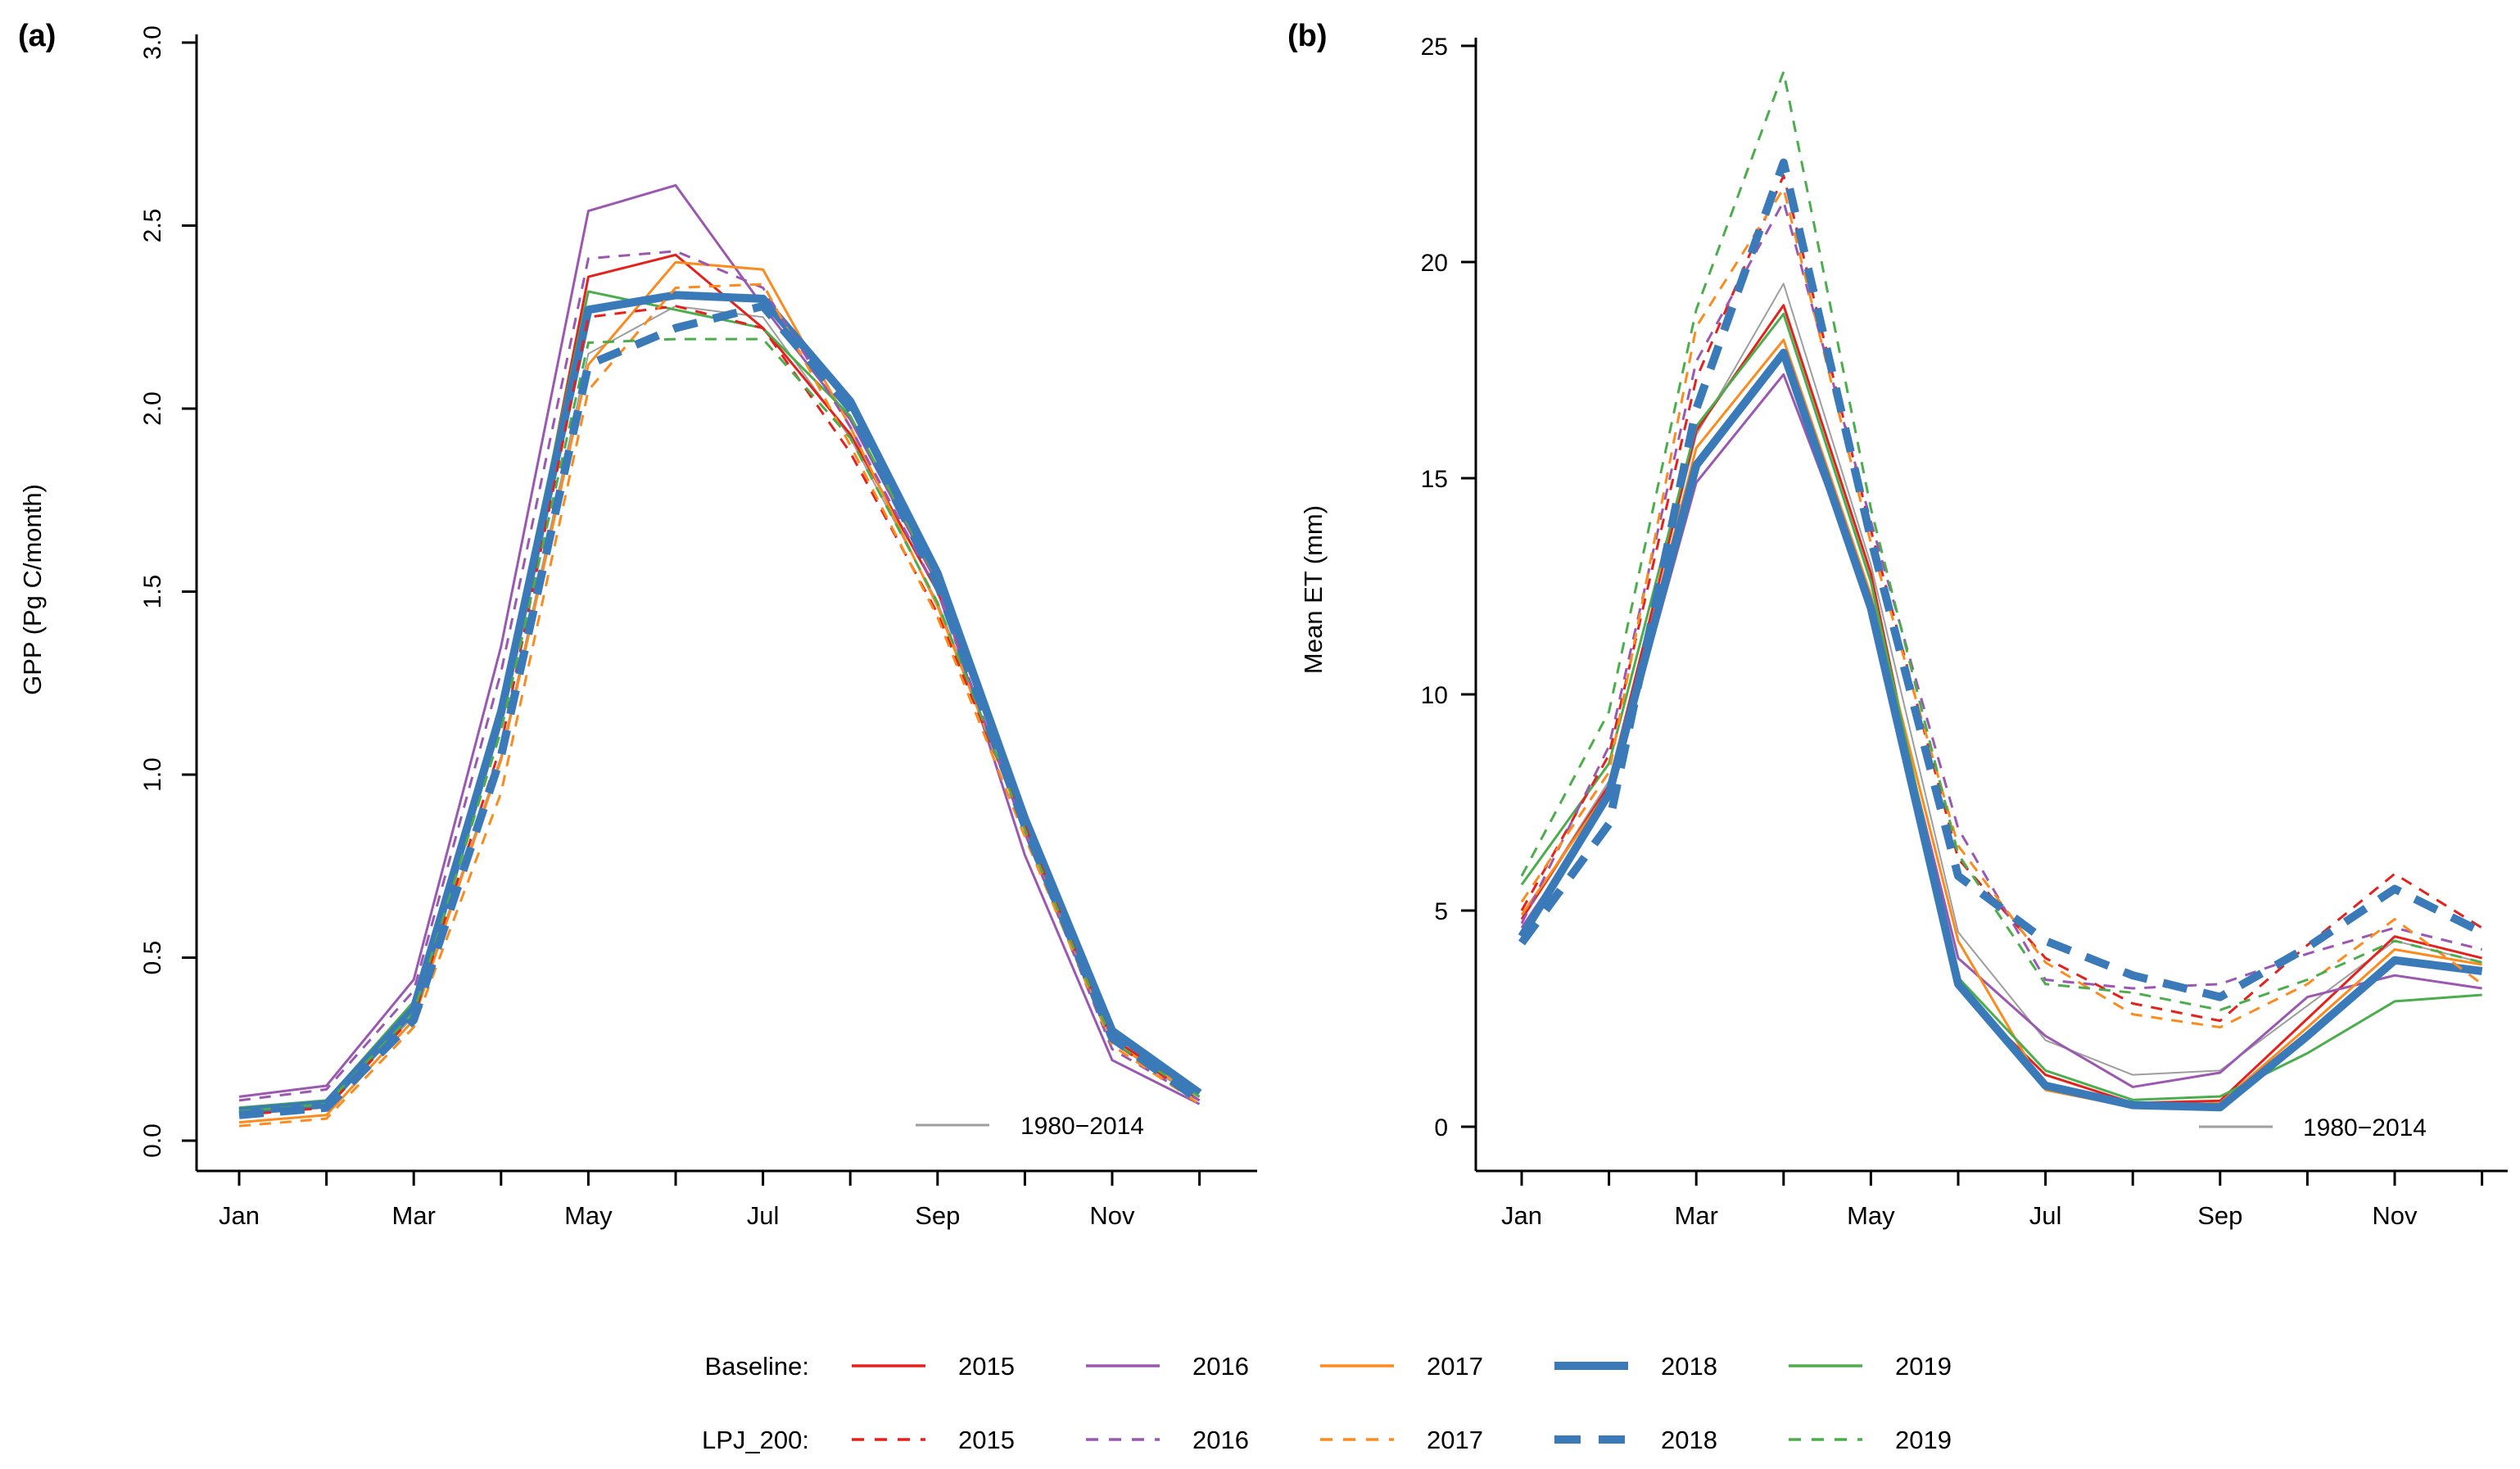  I want to click on y-tick-label: 2.0, so click(152, 408).